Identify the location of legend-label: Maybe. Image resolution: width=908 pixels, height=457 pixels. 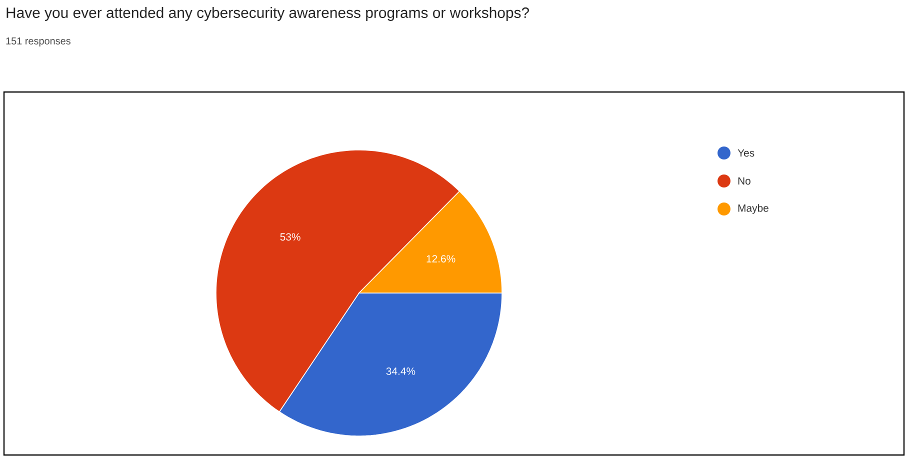
(753, 209).